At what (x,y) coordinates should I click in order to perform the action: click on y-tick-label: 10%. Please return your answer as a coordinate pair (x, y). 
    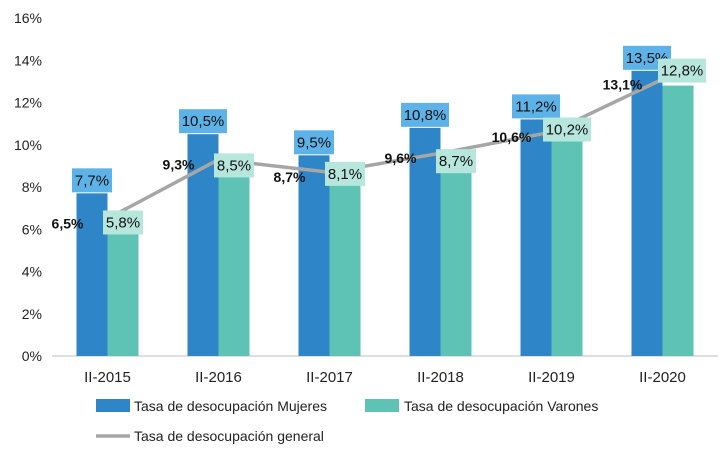
    Looking at the image, I should click on (28, 145).